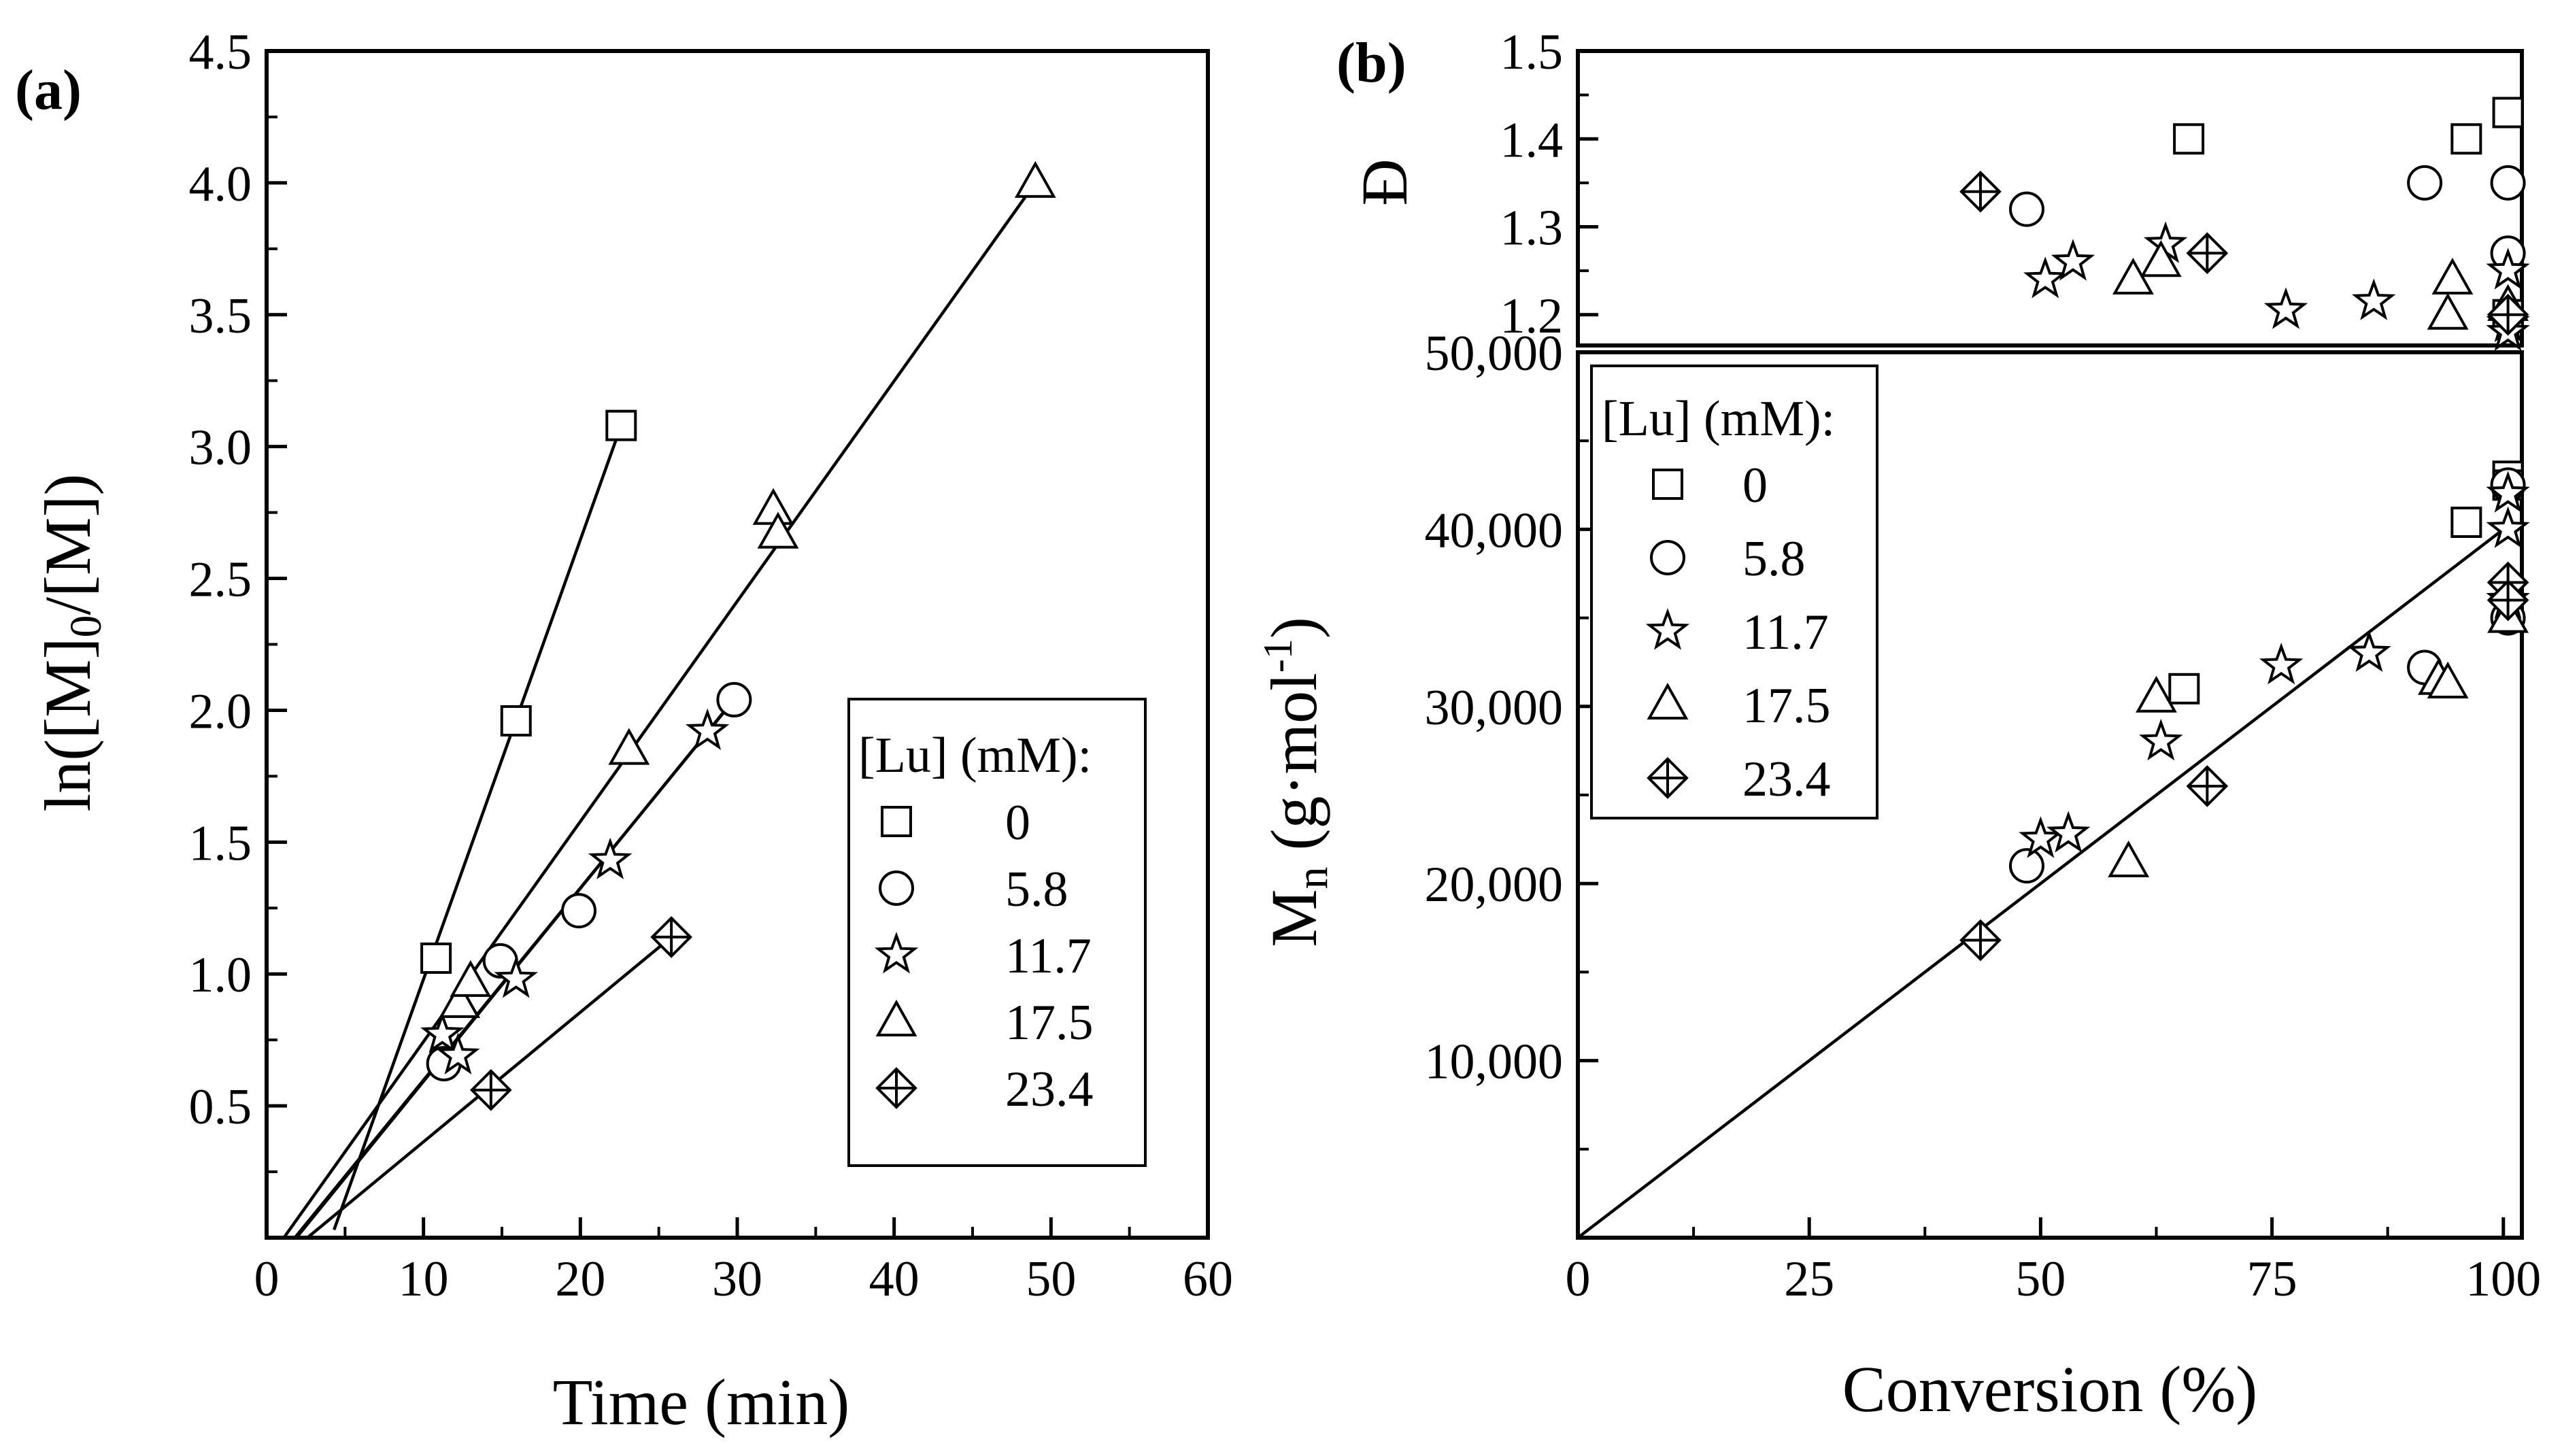  What do you see at coordinates (1208, 1279) in the screenshot?
I see `x-tick-label: 60` at bounding box center [1208, 1279].